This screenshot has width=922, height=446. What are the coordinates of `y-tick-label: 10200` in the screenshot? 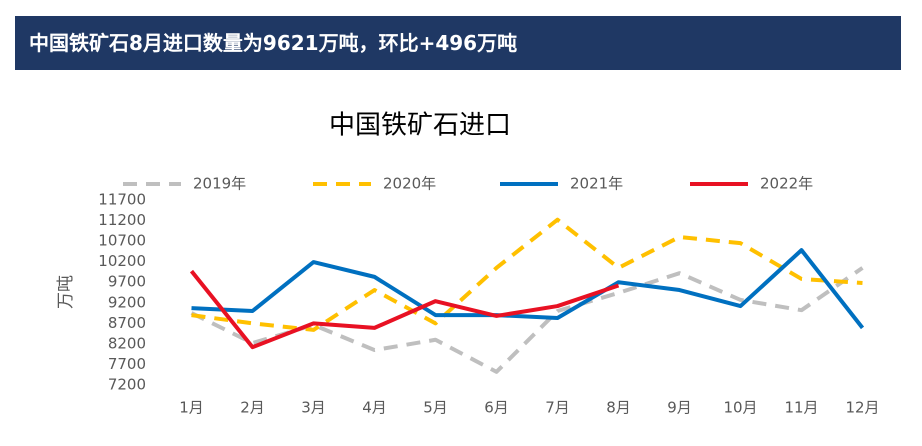 It's located at (122, 261).